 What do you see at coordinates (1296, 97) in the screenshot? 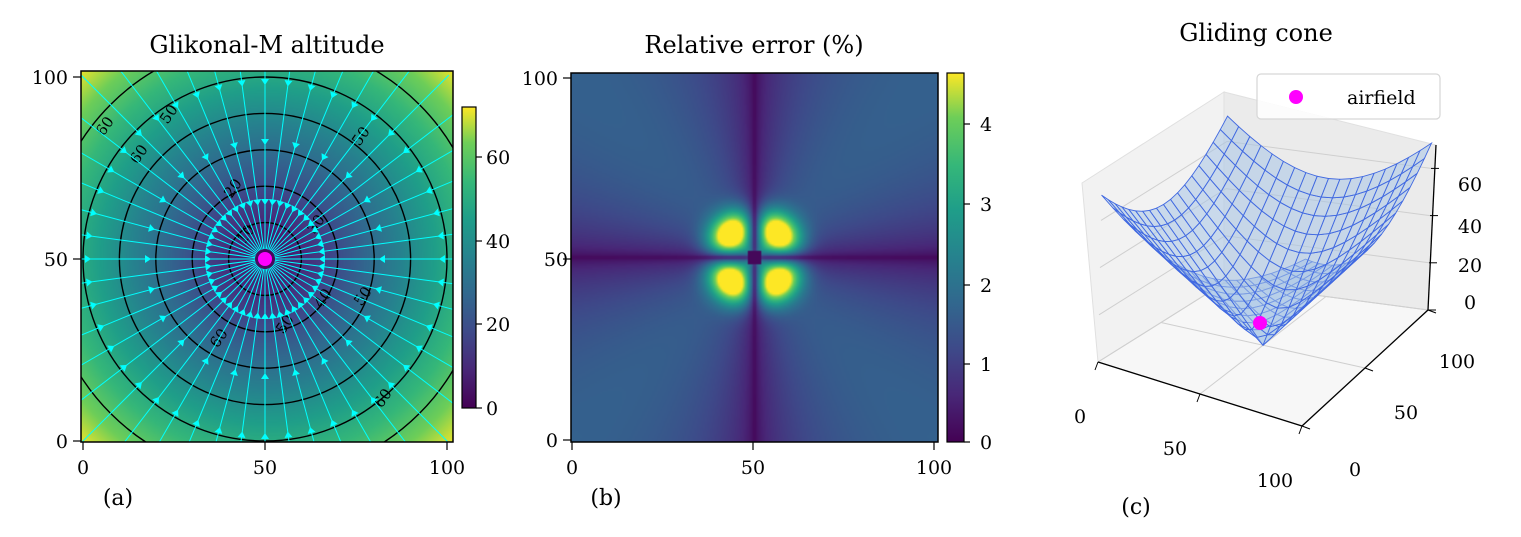
I see `legend-airfield-marker` at bounding box center [1296, 97].